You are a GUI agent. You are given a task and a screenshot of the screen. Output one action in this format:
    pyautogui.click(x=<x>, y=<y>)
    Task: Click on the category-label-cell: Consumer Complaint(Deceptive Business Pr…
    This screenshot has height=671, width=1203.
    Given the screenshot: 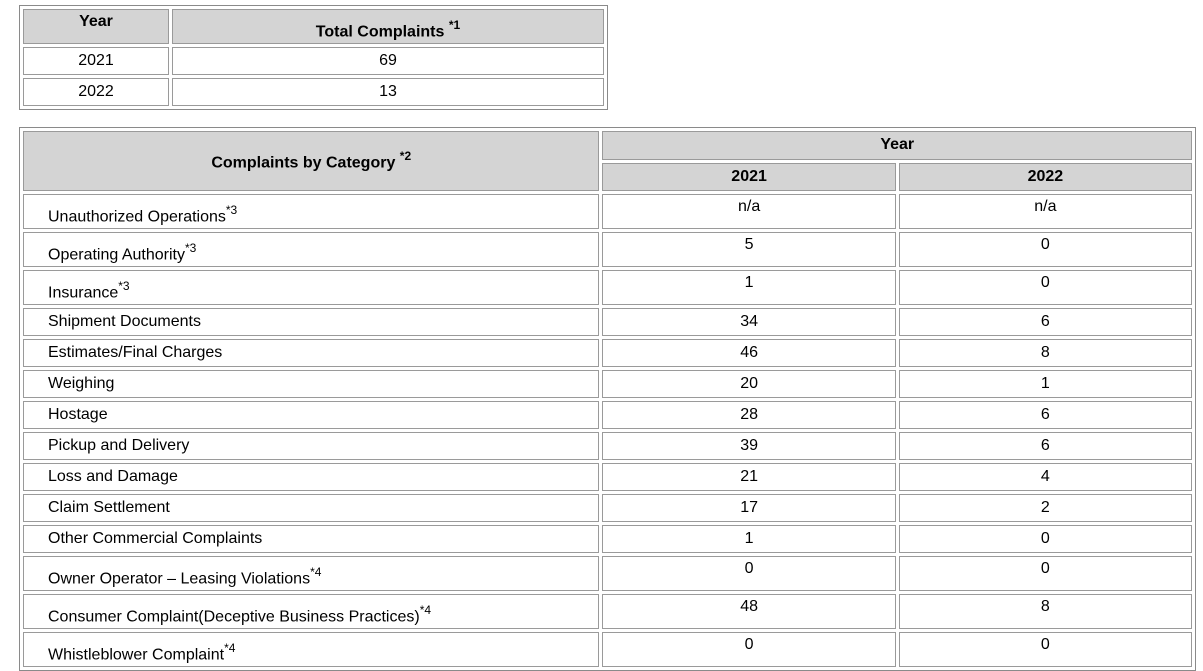 What is the action you would take?
    pyautogui.click(x=311, y=611)
    